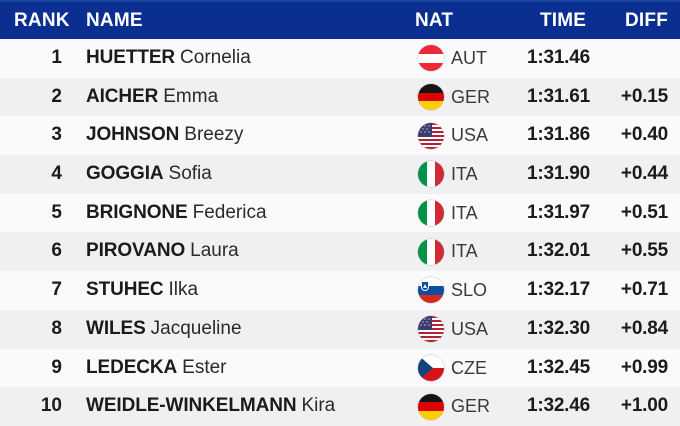  What do you see at coordinates (469, 58) in the screenshot?
I see `nation-code: AUT` at bounding box center [469, 58].